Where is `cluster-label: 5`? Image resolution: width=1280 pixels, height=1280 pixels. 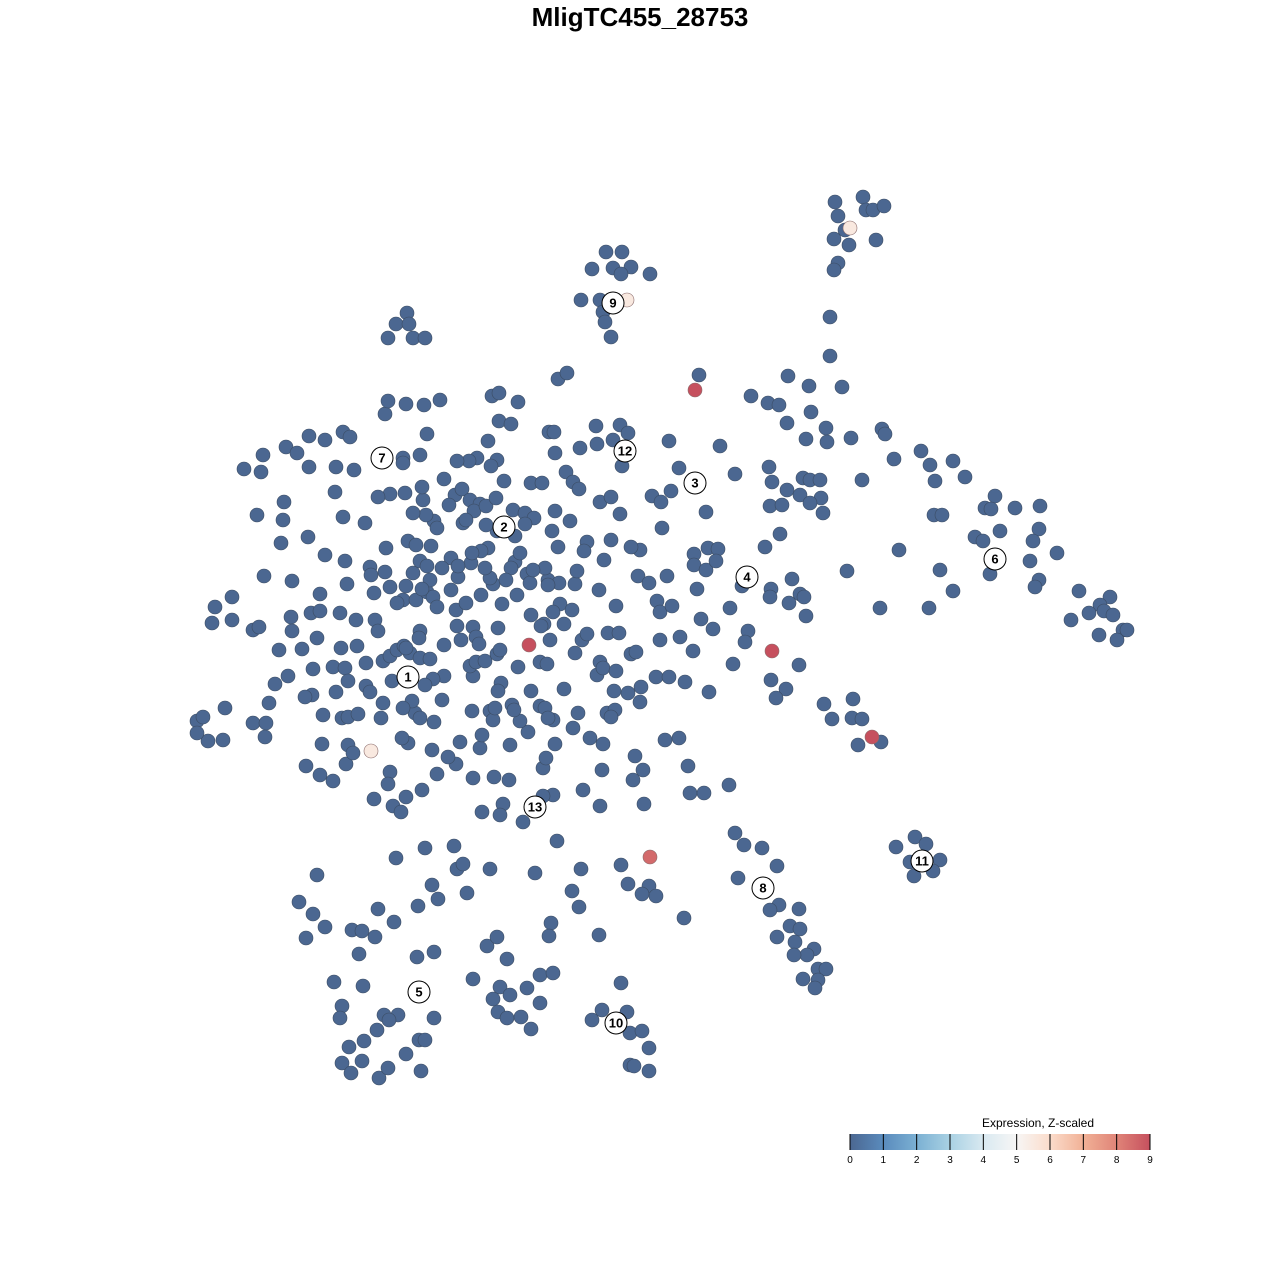 cluster-label: 5 is located at coordinates (419, 992).